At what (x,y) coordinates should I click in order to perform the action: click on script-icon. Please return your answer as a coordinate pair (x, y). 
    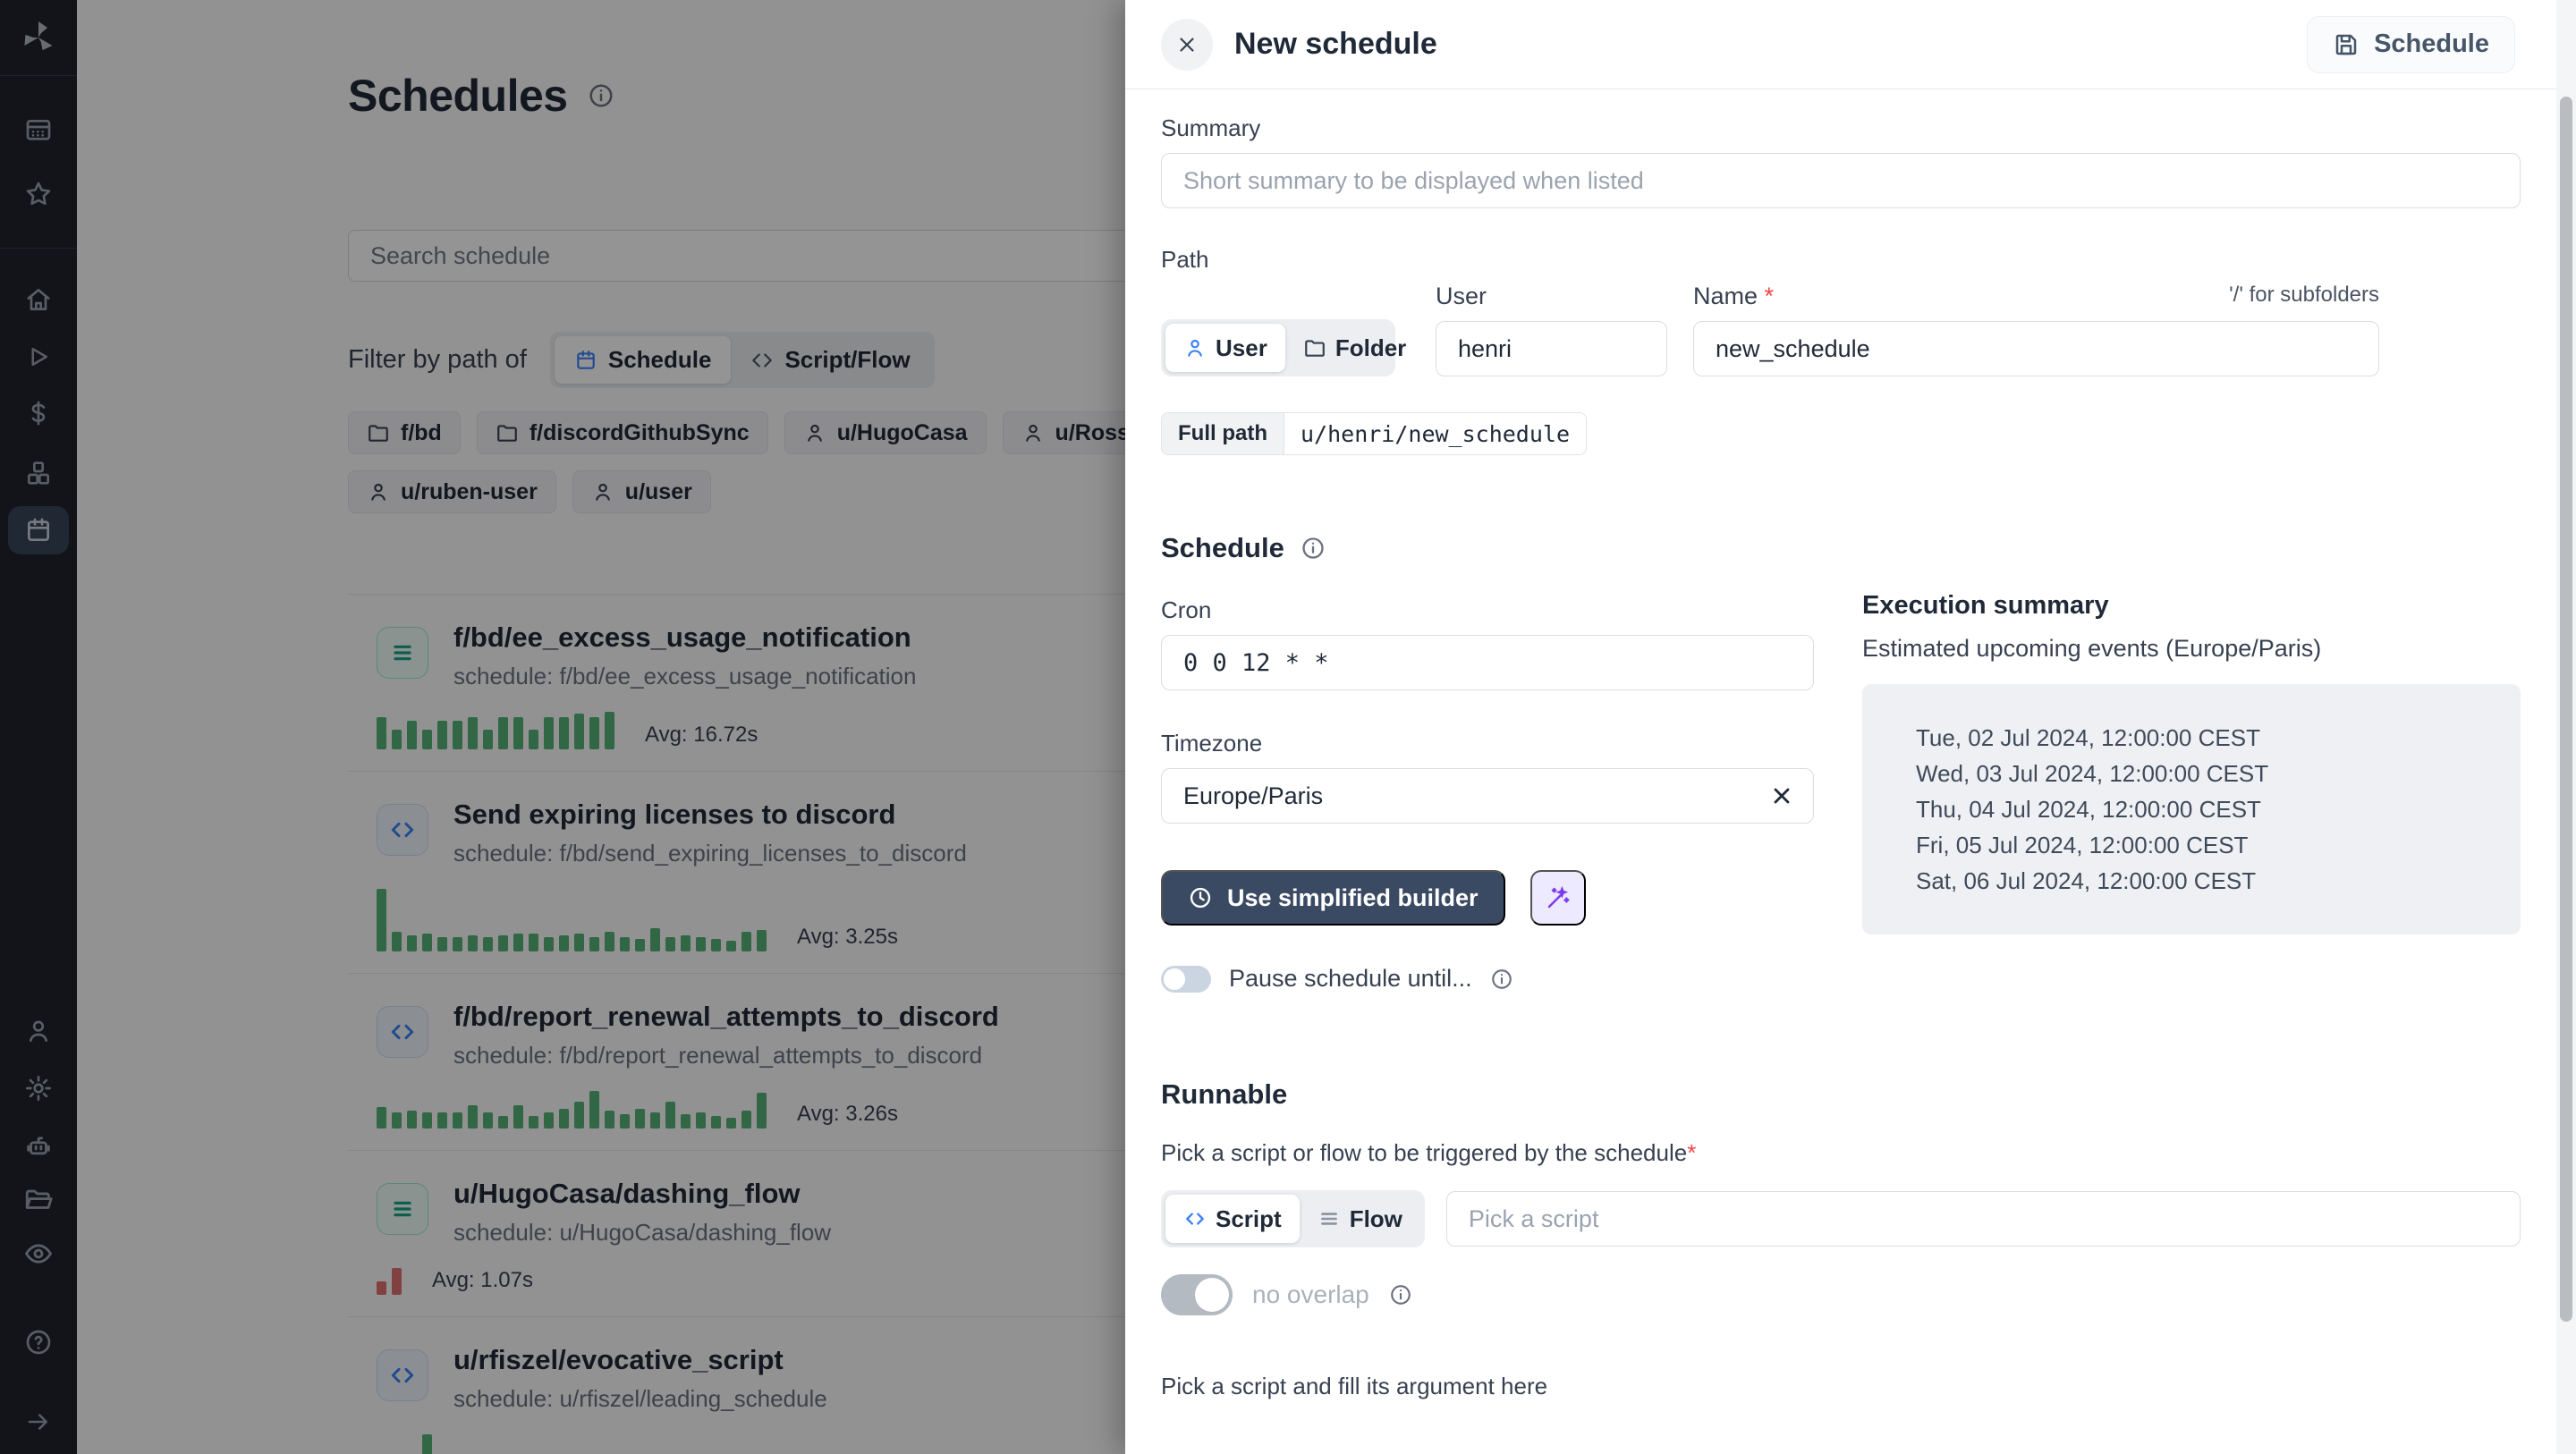
    Looking at the image, I should click on (402, 830).